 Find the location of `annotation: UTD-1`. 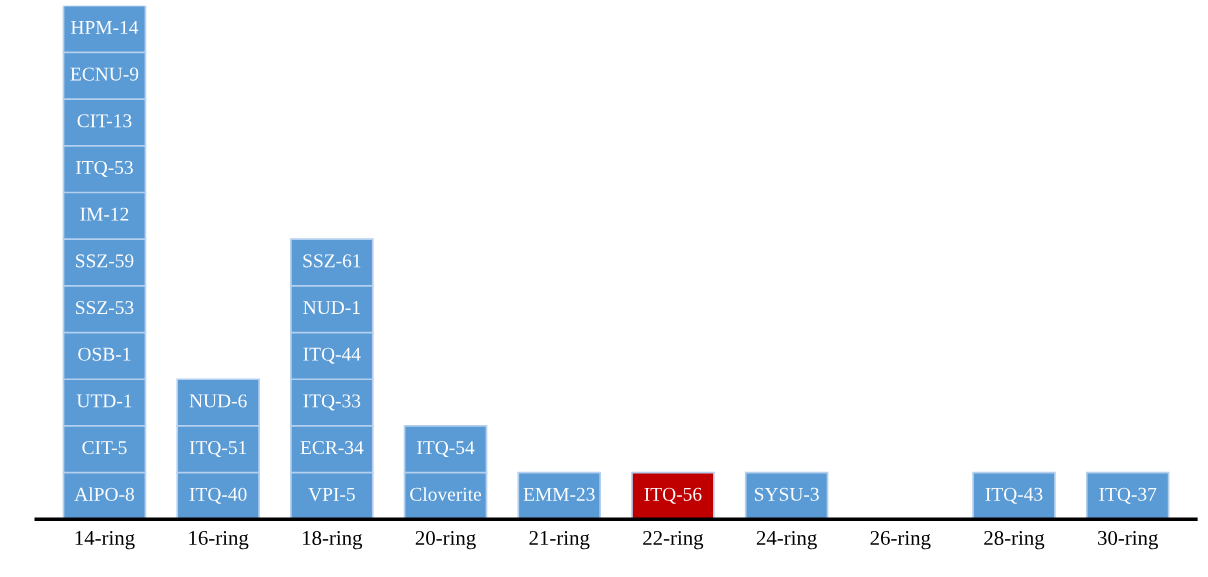

annotation: UTD-1 is located at coordinates (104, 401).